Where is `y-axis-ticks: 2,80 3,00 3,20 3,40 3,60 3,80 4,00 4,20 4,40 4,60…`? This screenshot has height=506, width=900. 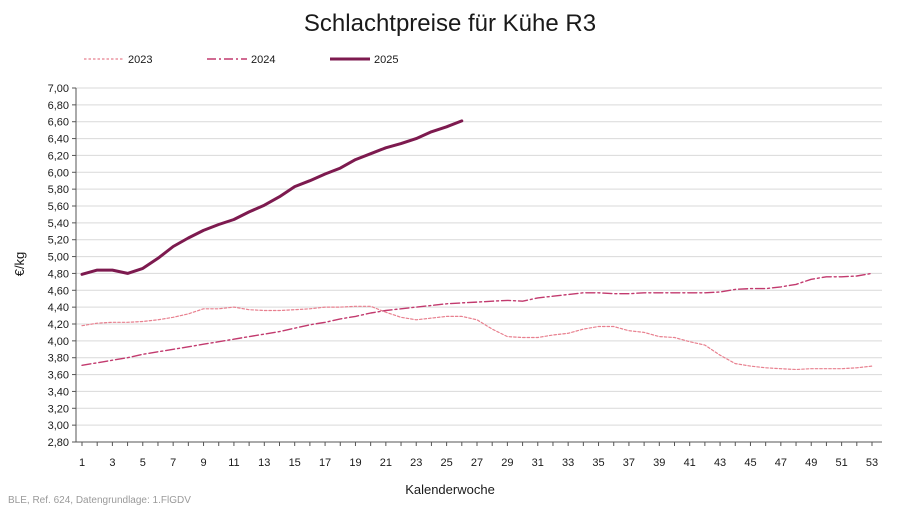
y-axis-ticks: 2,80 3,00 3,20 3,40 3,60 3,80 4,00 4,20 4,40 4,60… is located at coordinates (62, 266).